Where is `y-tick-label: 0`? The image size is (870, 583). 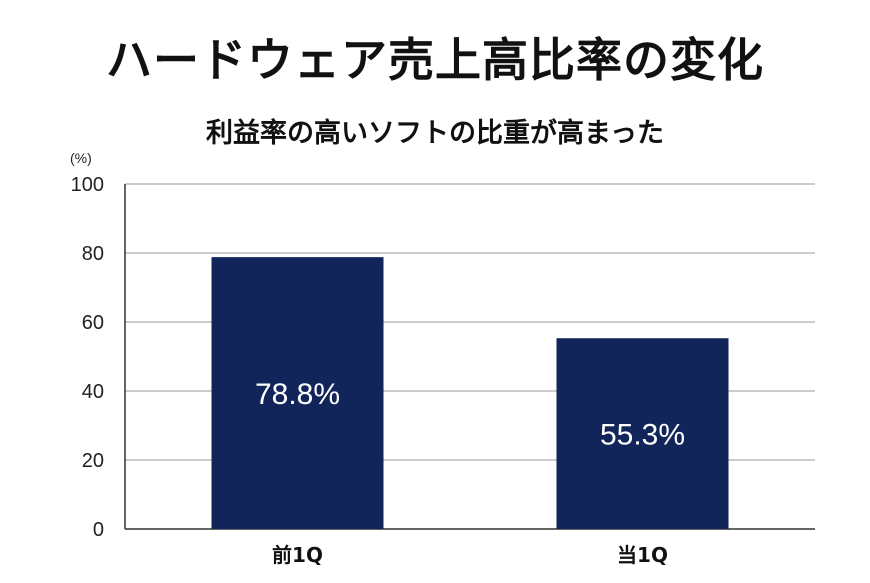
y-tick-label: 0 is located at coordinates (98, 530).